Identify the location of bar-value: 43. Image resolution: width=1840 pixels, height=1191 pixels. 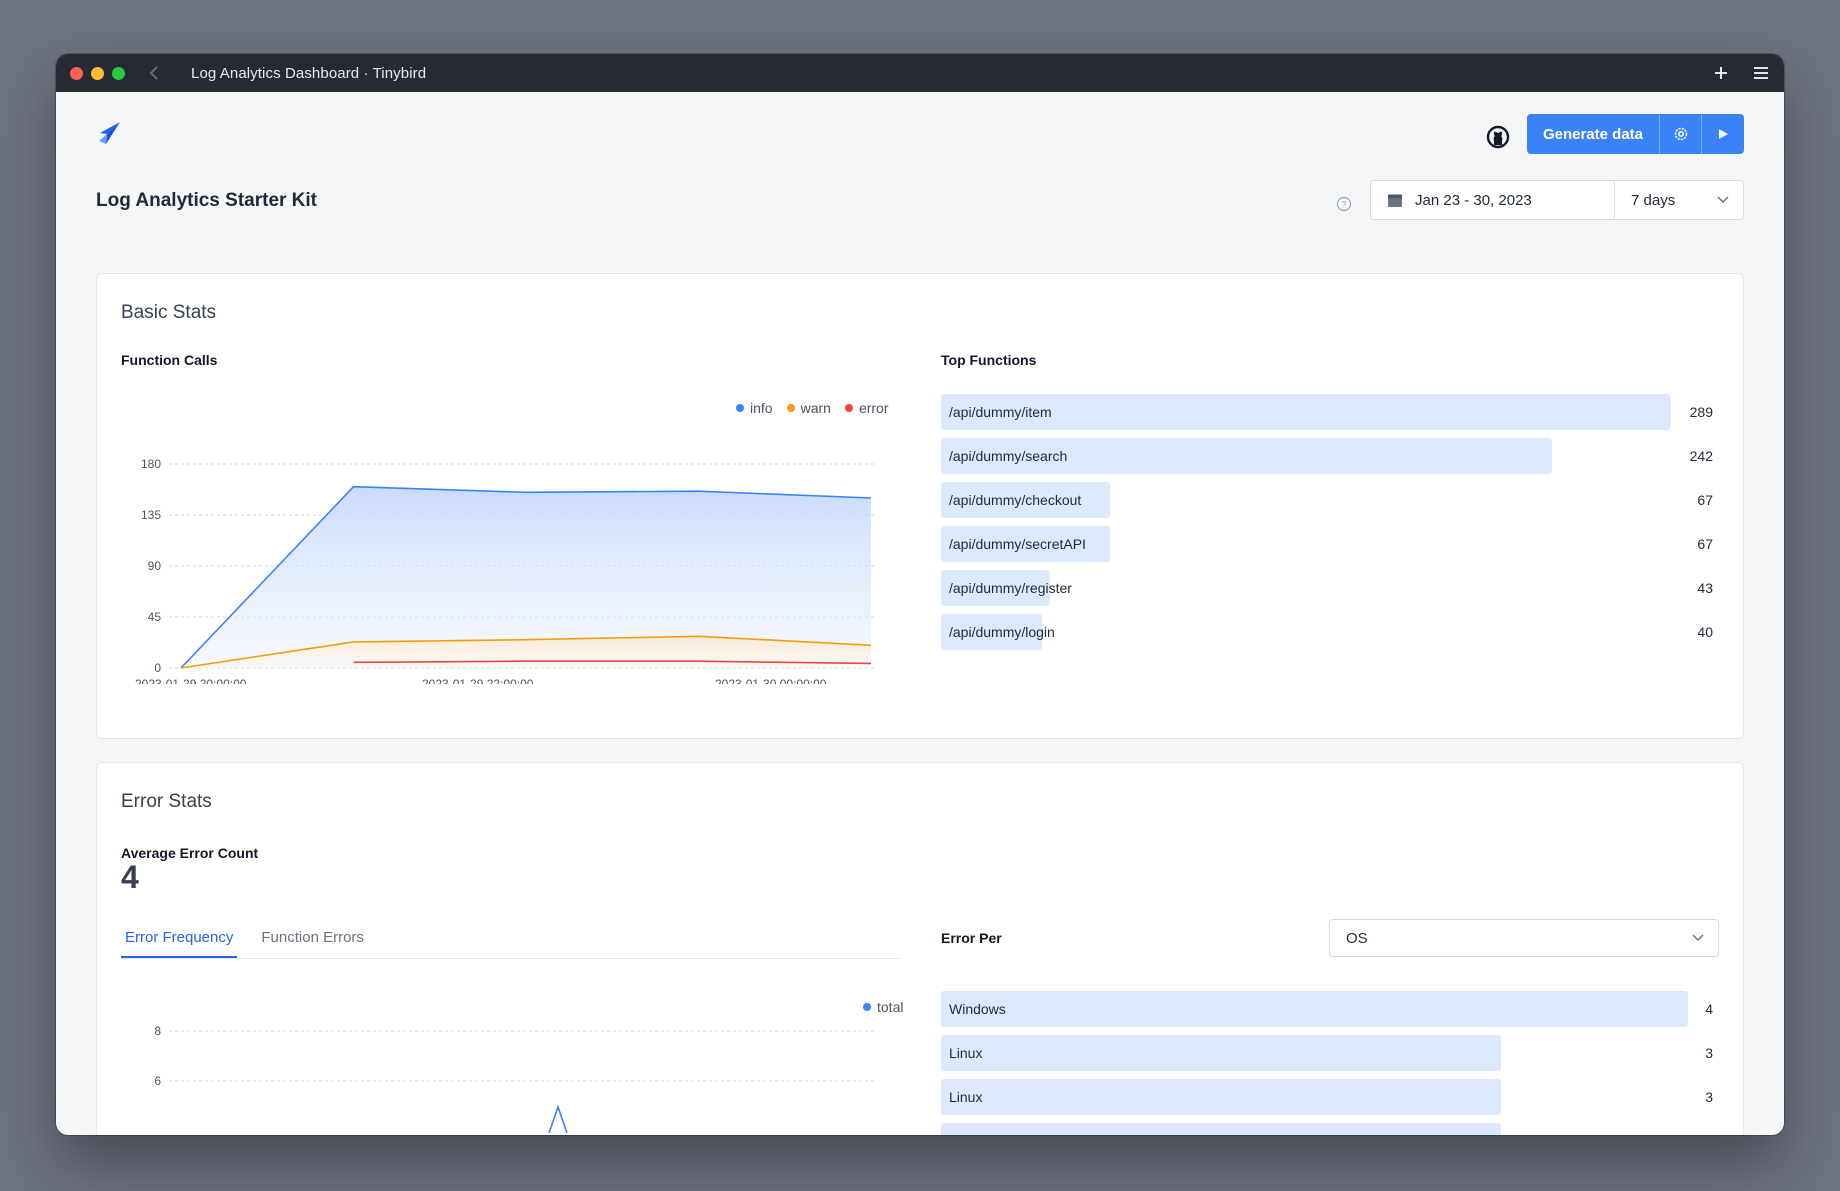
(1705, 588).